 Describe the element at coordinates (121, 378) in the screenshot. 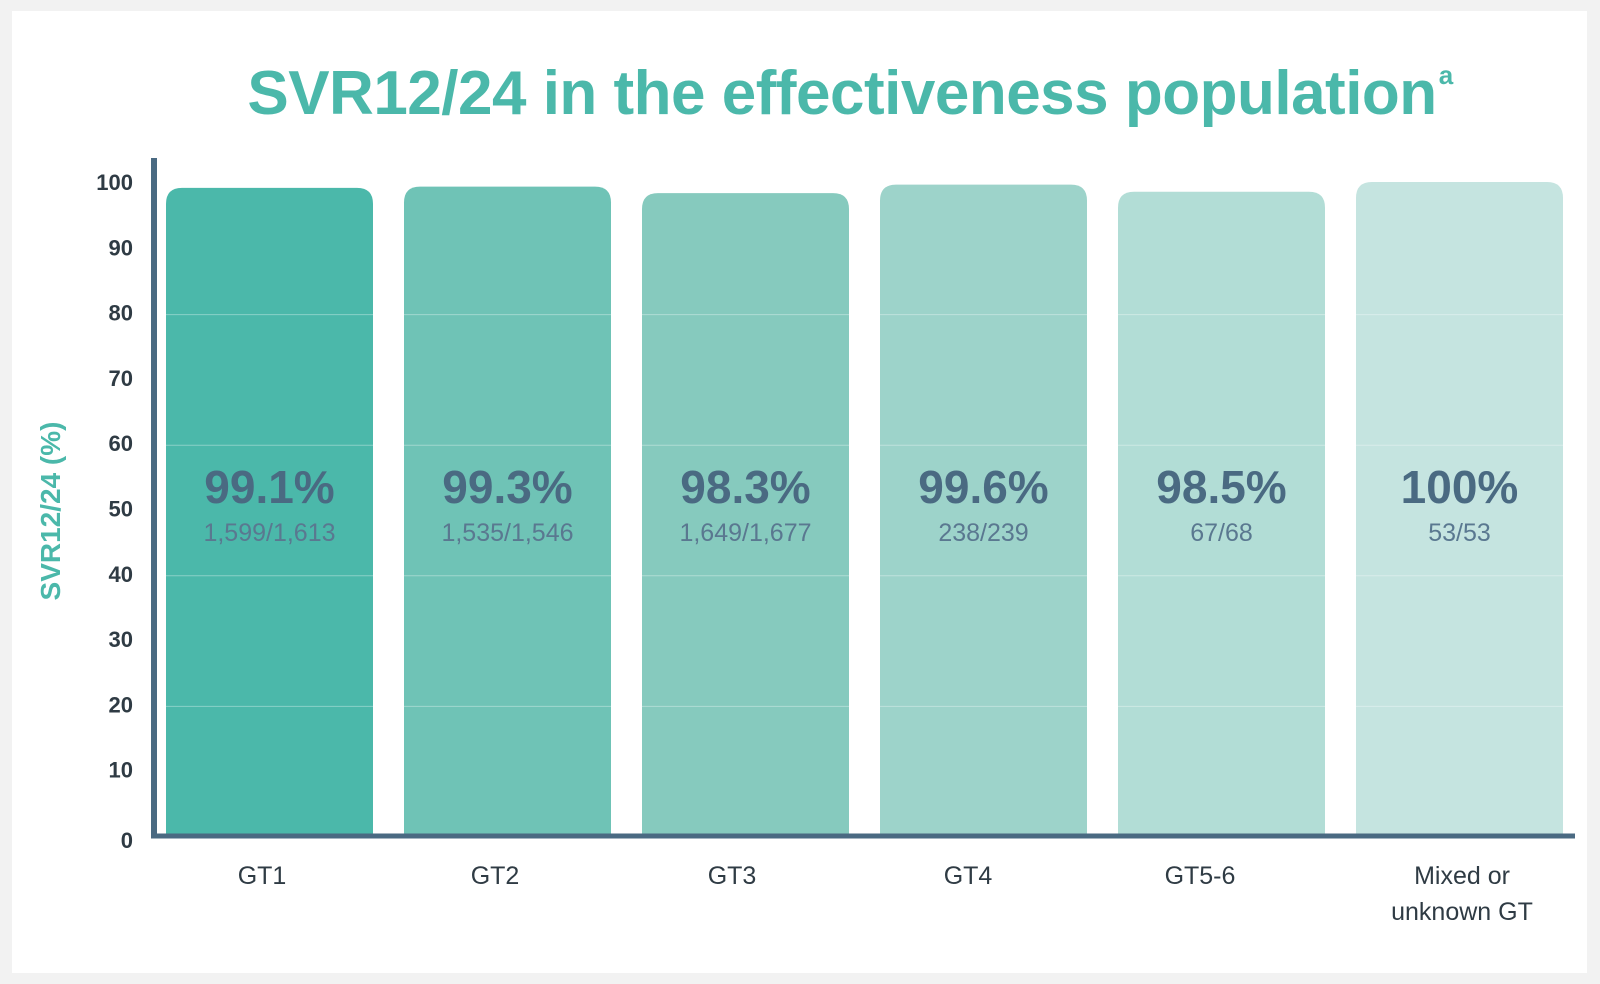

I see `y-tick-70: 70` at that location.